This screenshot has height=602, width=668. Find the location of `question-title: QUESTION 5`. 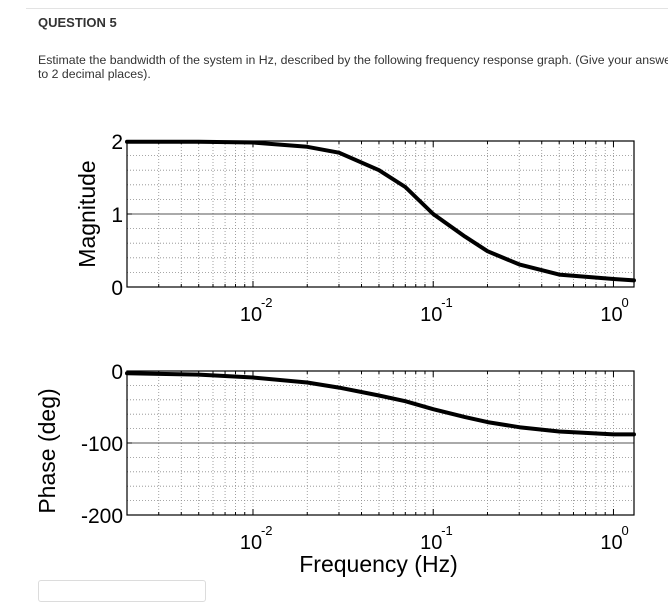

question-title: QUESTION 5 is located at coordinates (77, 22).